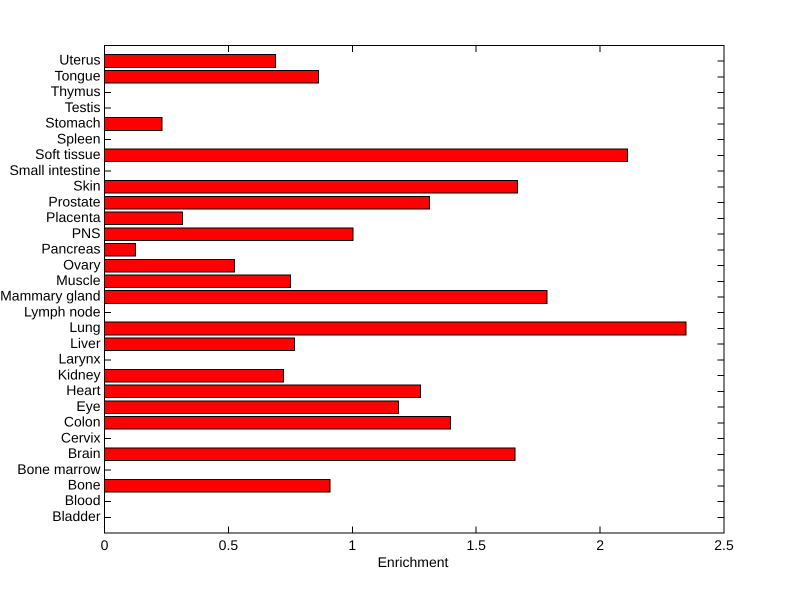  Describe the element at coordinates (352, 545) in the screenshot. I see `svg-text: 1` at that location.